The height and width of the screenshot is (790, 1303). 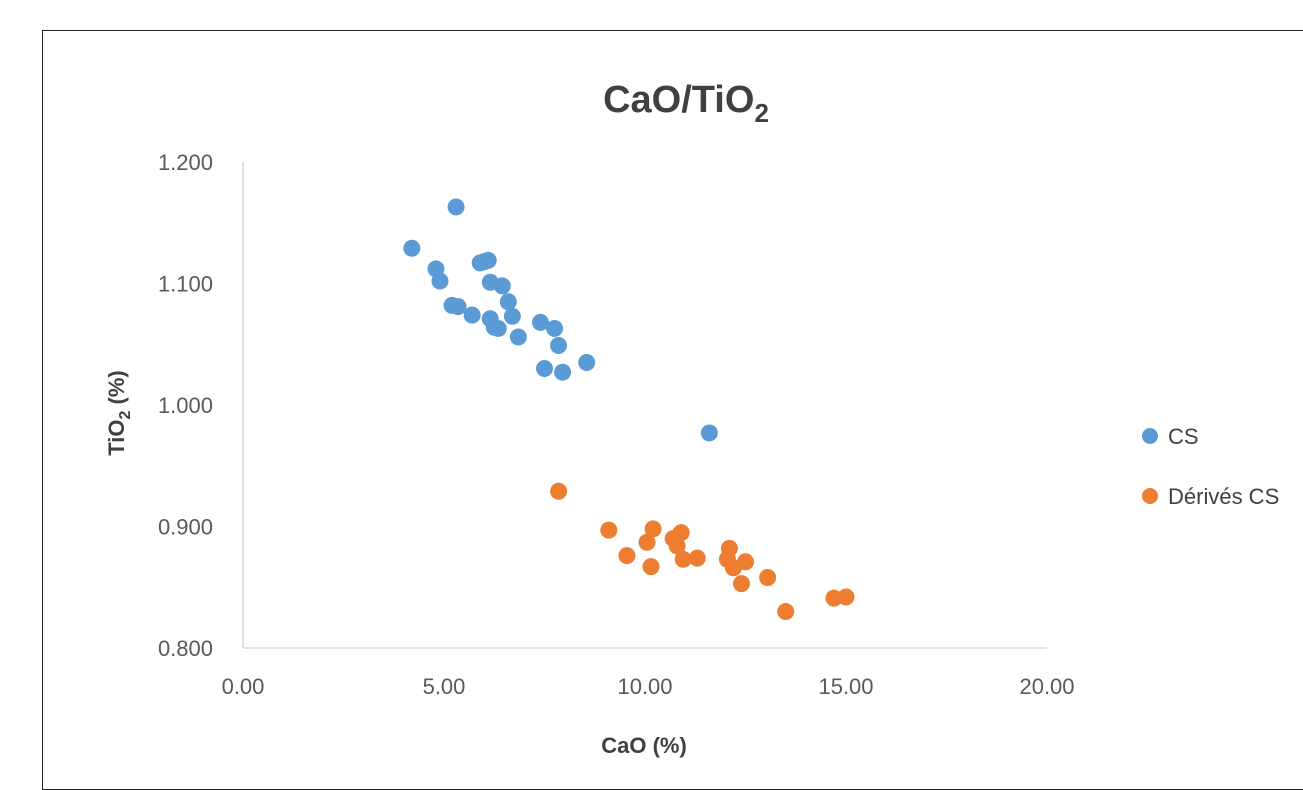 What do you see at coordinates (185, 162) in the screenshot?
I see `y-tick-label: 1.200` at bounding box center [185, 162].